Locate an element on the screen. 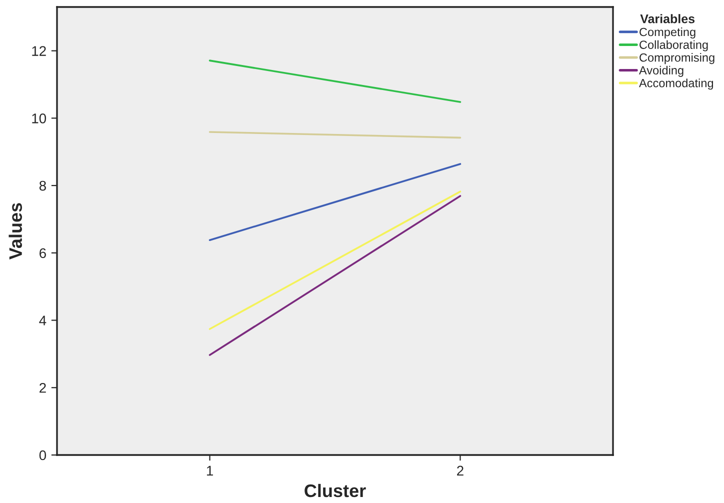 This screenshot has width=724, height=503. x-tick-label: 1 is located at coordinates (209, 471).